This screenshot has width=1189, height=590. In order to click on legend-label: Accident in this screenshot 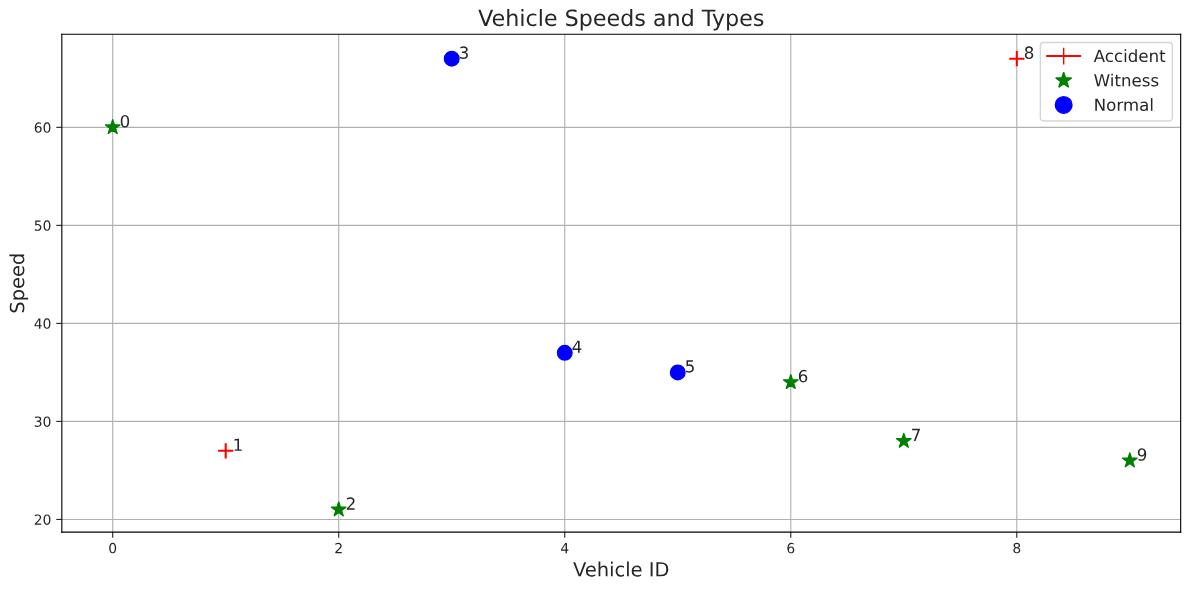, I will do `click(1129, 56)`.